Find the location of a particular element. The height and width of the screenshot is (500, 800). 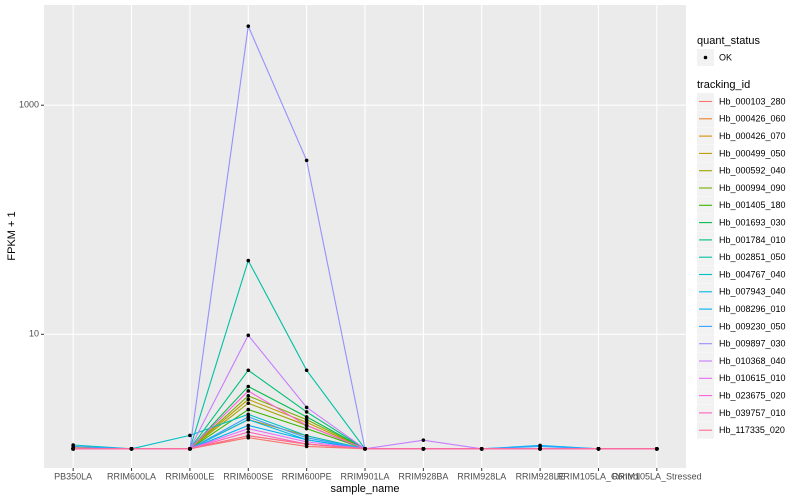

legend-label: Hb_000426_060 is located at coordinates (752, 119).